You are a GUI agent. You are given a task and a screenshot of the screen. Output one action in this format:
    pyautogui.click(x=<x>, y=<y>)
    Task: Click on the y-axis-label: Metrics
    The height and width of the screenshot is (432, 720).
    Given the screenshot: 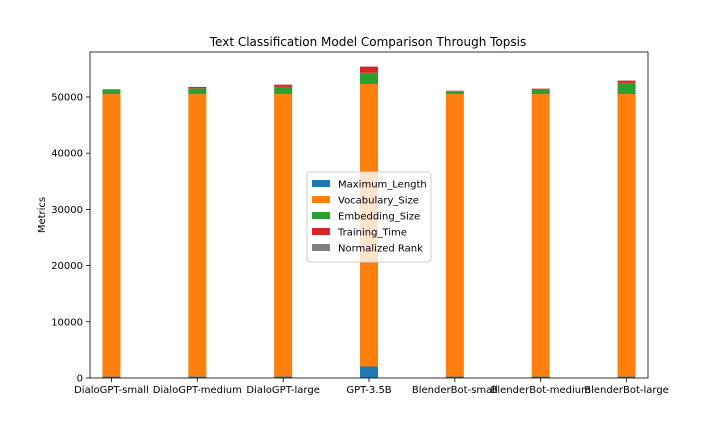 What is the action you would take?
    pyautogui.click(x=42, y=215)
    